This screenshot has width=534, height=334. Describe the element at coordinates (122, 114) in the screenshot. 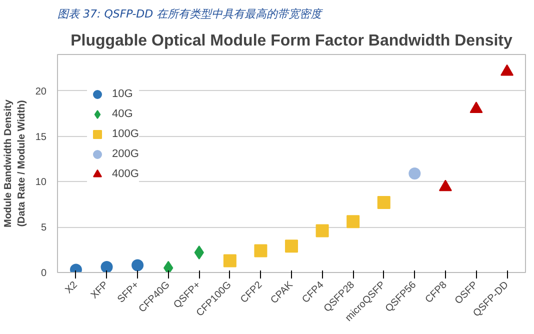

I see `legend-label: 40G` at that location.